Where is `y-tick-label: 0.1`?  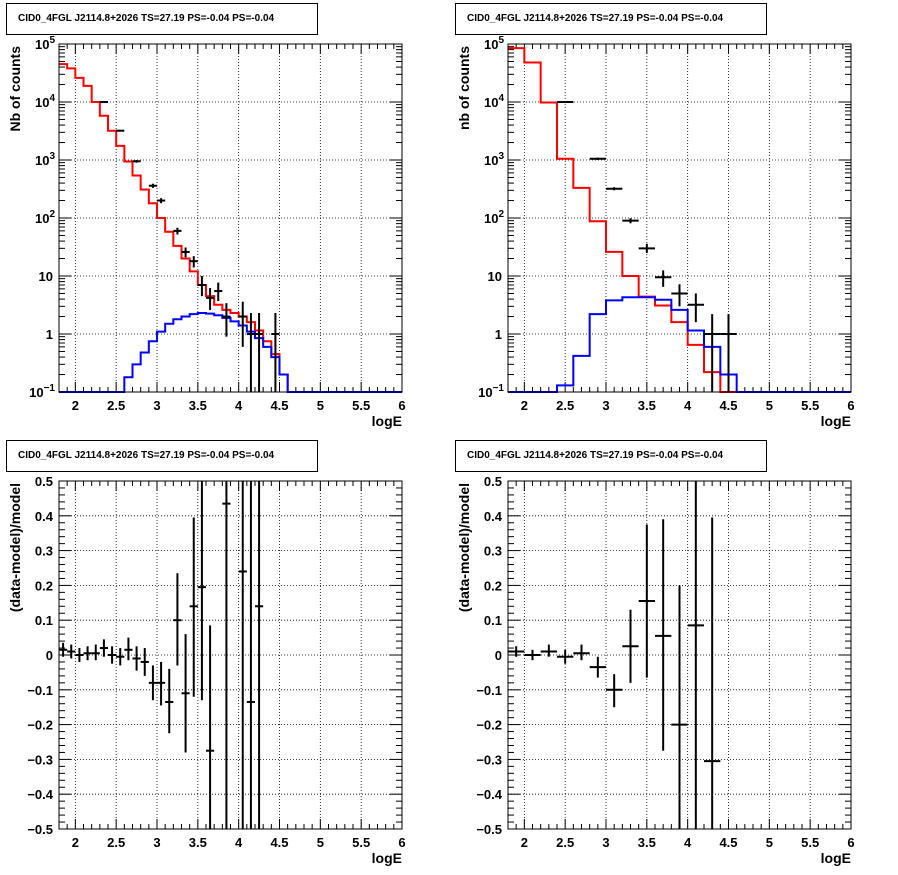 y-tick-label: 0.1 is located at coordinates (493, 620).